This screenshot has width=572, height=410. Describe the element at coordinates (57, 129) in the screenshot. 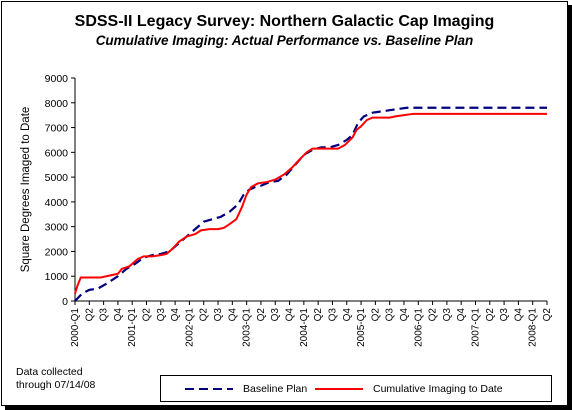

I see `y-tick-label: 7000` at that location.